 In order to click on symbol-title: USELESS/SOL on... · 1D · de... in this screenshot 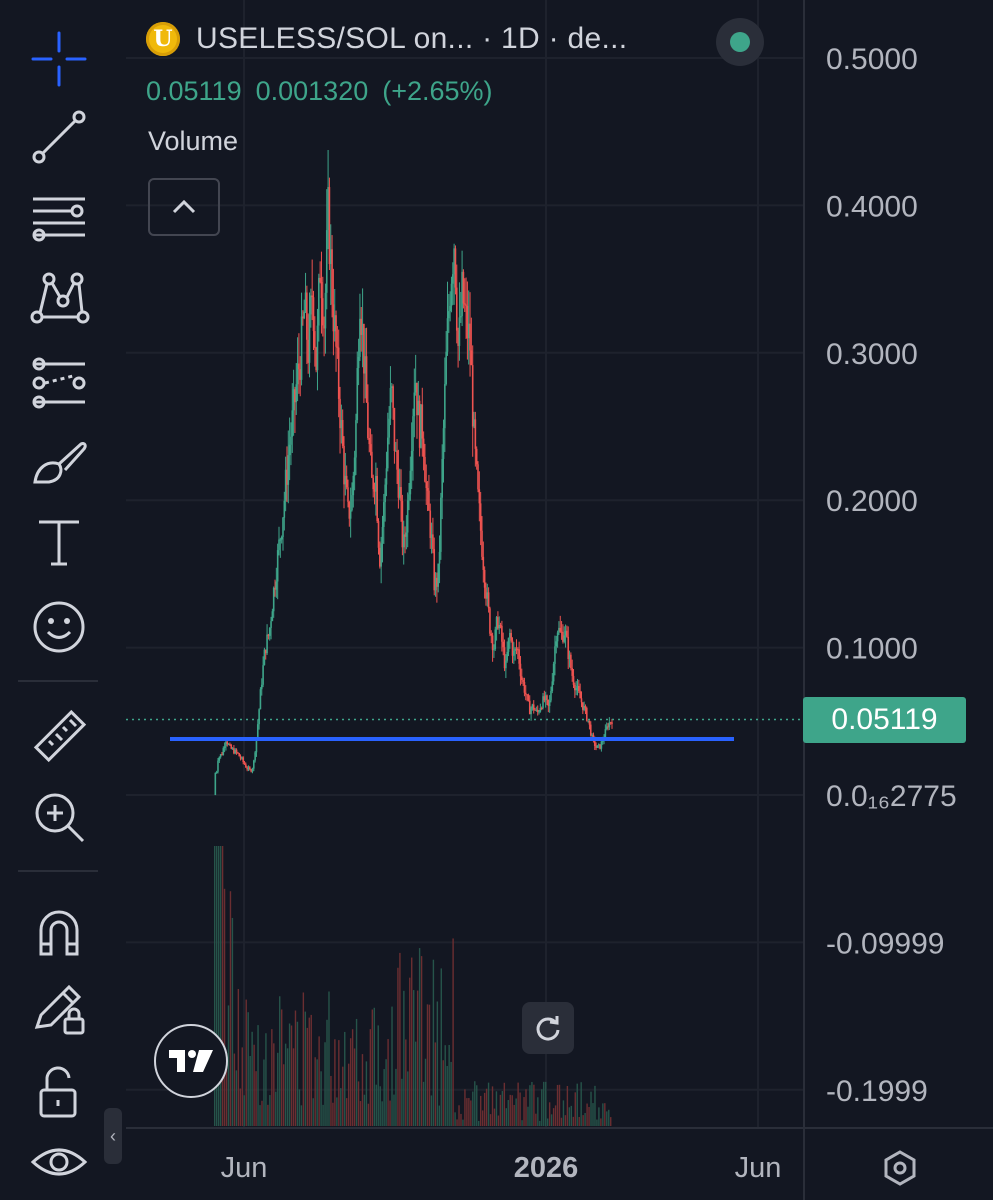, I will do `click(412, 38)`.